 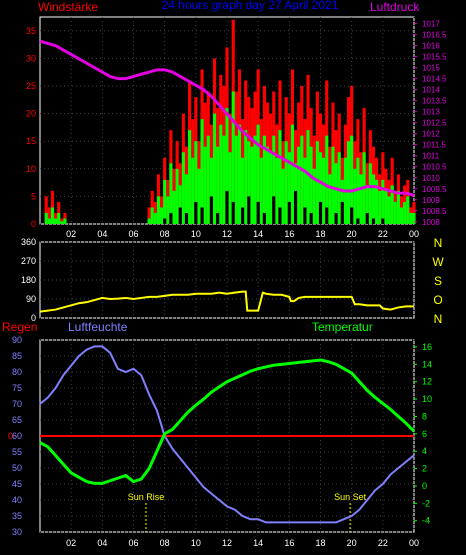 What do you see at coordinates (431, 68) in the screenshot?
I see `pressure-y-tick-label: 1015` at bounding box center [431, 68].